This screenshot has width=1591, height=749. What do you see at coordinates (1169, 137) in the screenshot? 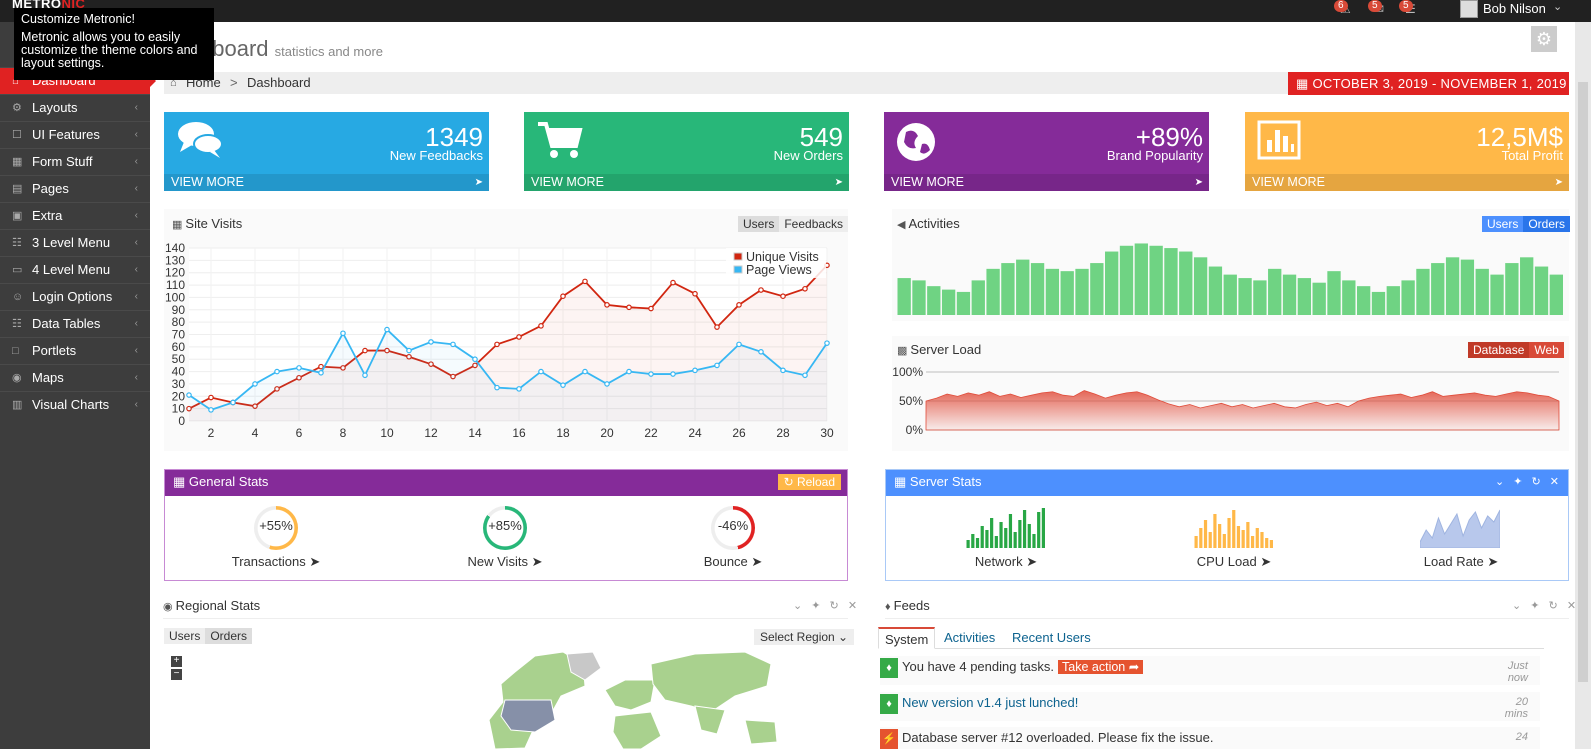
I see `stat-number: +89%` at bounding box center [1169, 137].